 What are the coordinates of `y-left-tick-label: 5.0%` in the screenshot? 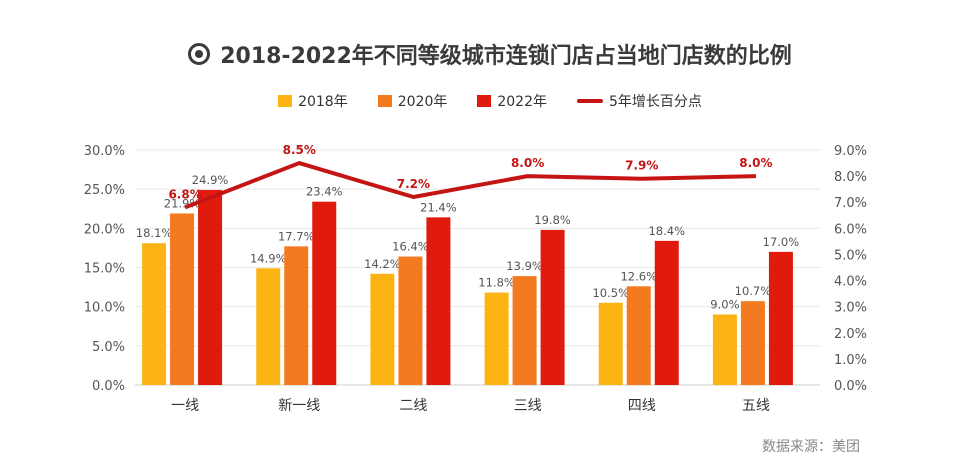 It's located at (108, 347).